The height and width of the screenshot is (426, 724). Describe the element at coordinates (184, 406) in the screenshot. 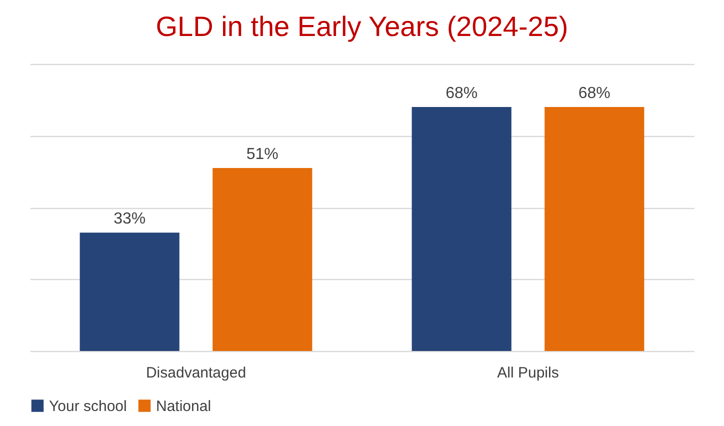

I see `legend-label: National` at that location.